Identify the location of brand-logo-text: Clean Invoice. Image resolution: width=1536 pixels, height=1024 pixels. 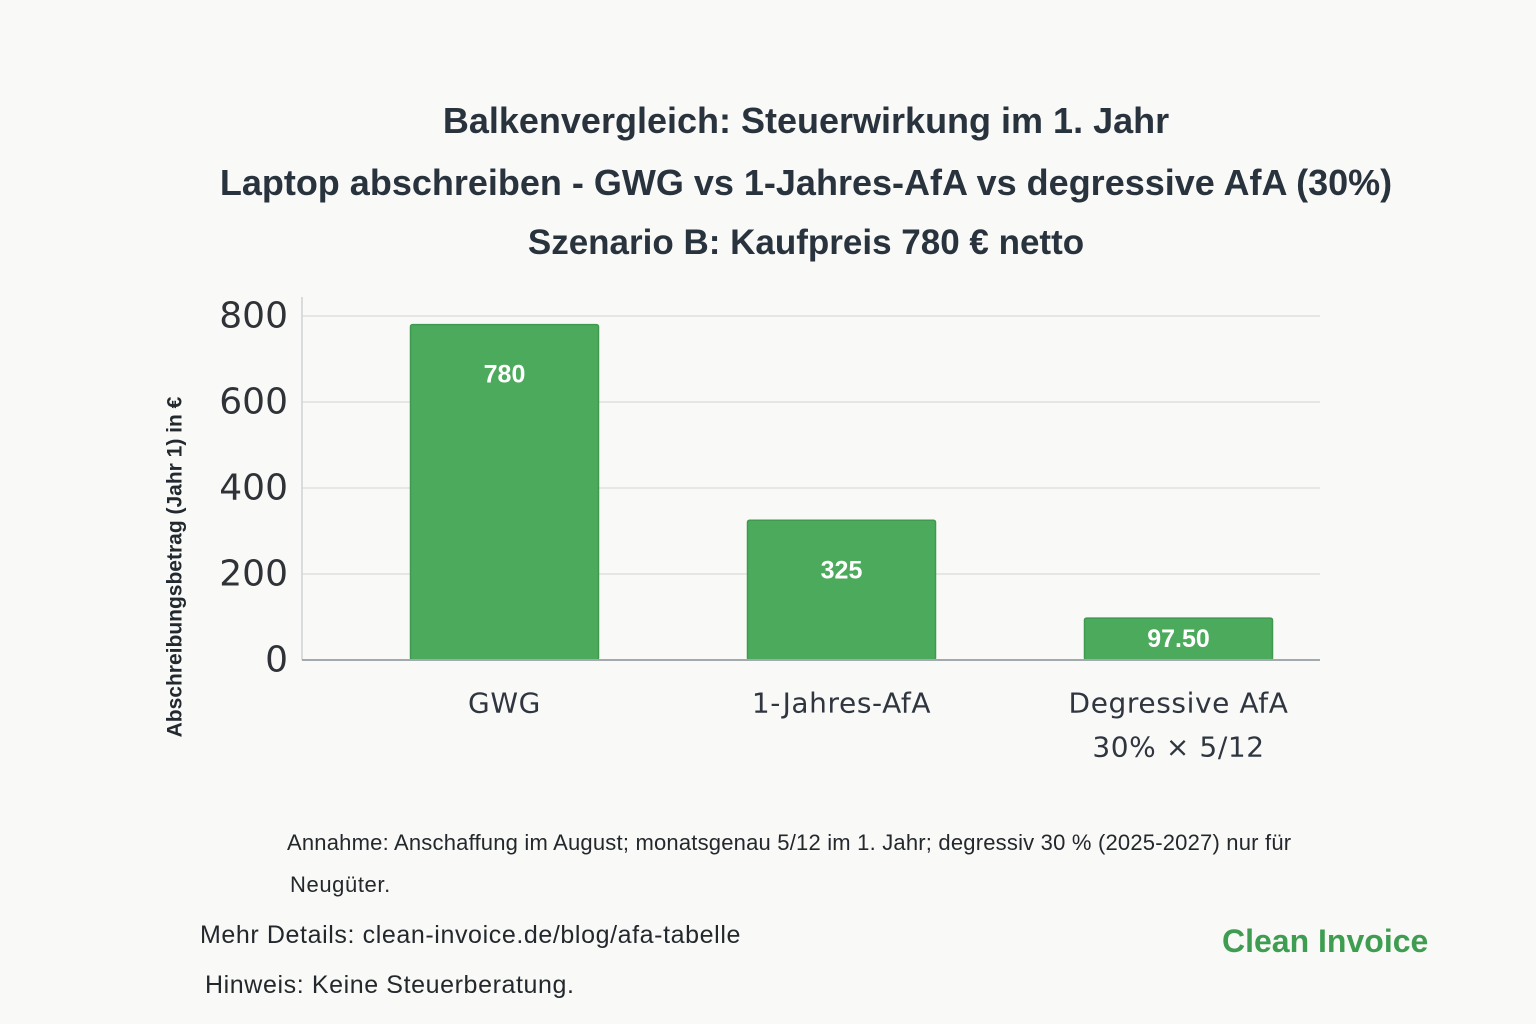
(1325, 941).